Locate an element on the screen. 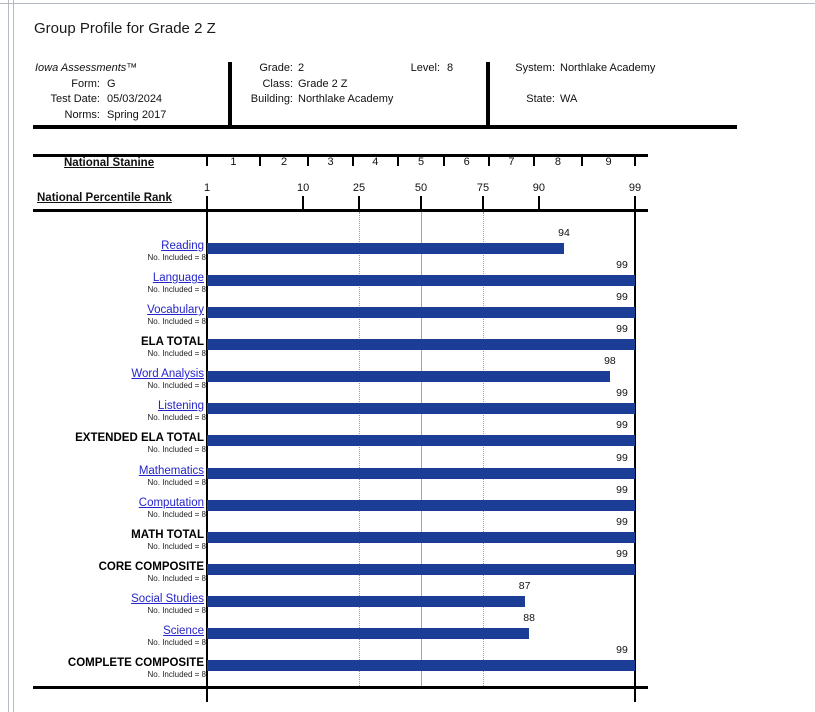  percentile-number: 50 is located at coordinates (421, 188).